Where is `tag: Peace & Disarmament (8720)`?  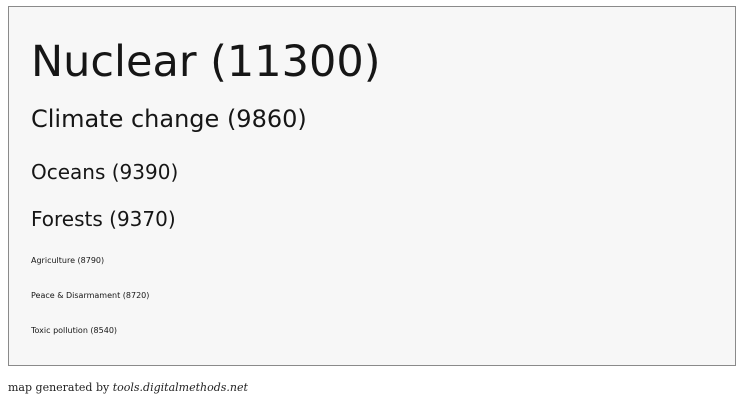 tag: Peace & Disarmament (8720) is located at coordinates (90, 295).